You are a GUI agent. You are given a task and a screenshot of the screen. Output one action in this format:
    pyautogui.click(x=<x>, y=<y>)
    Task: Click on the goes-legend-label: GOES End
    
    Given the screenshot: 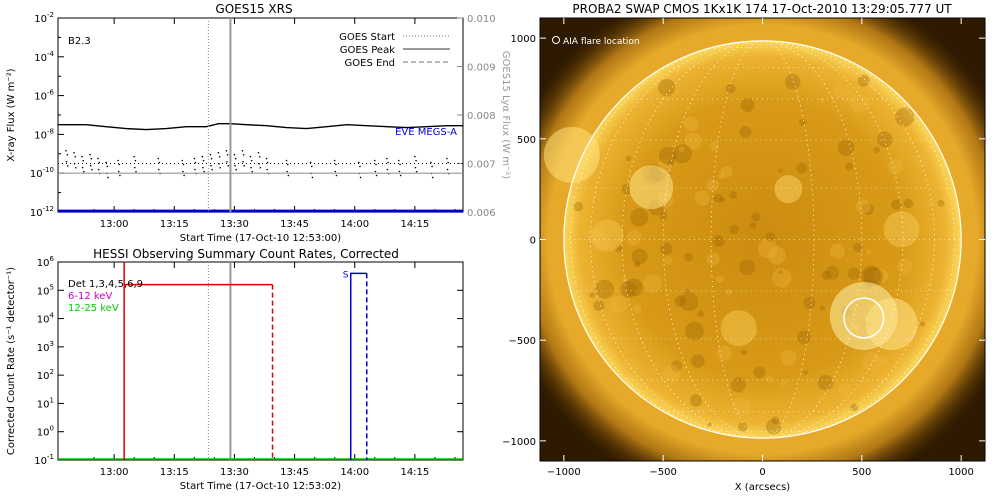 What is the action you would take?
    pyautogui.click(x=370, y=63)
    